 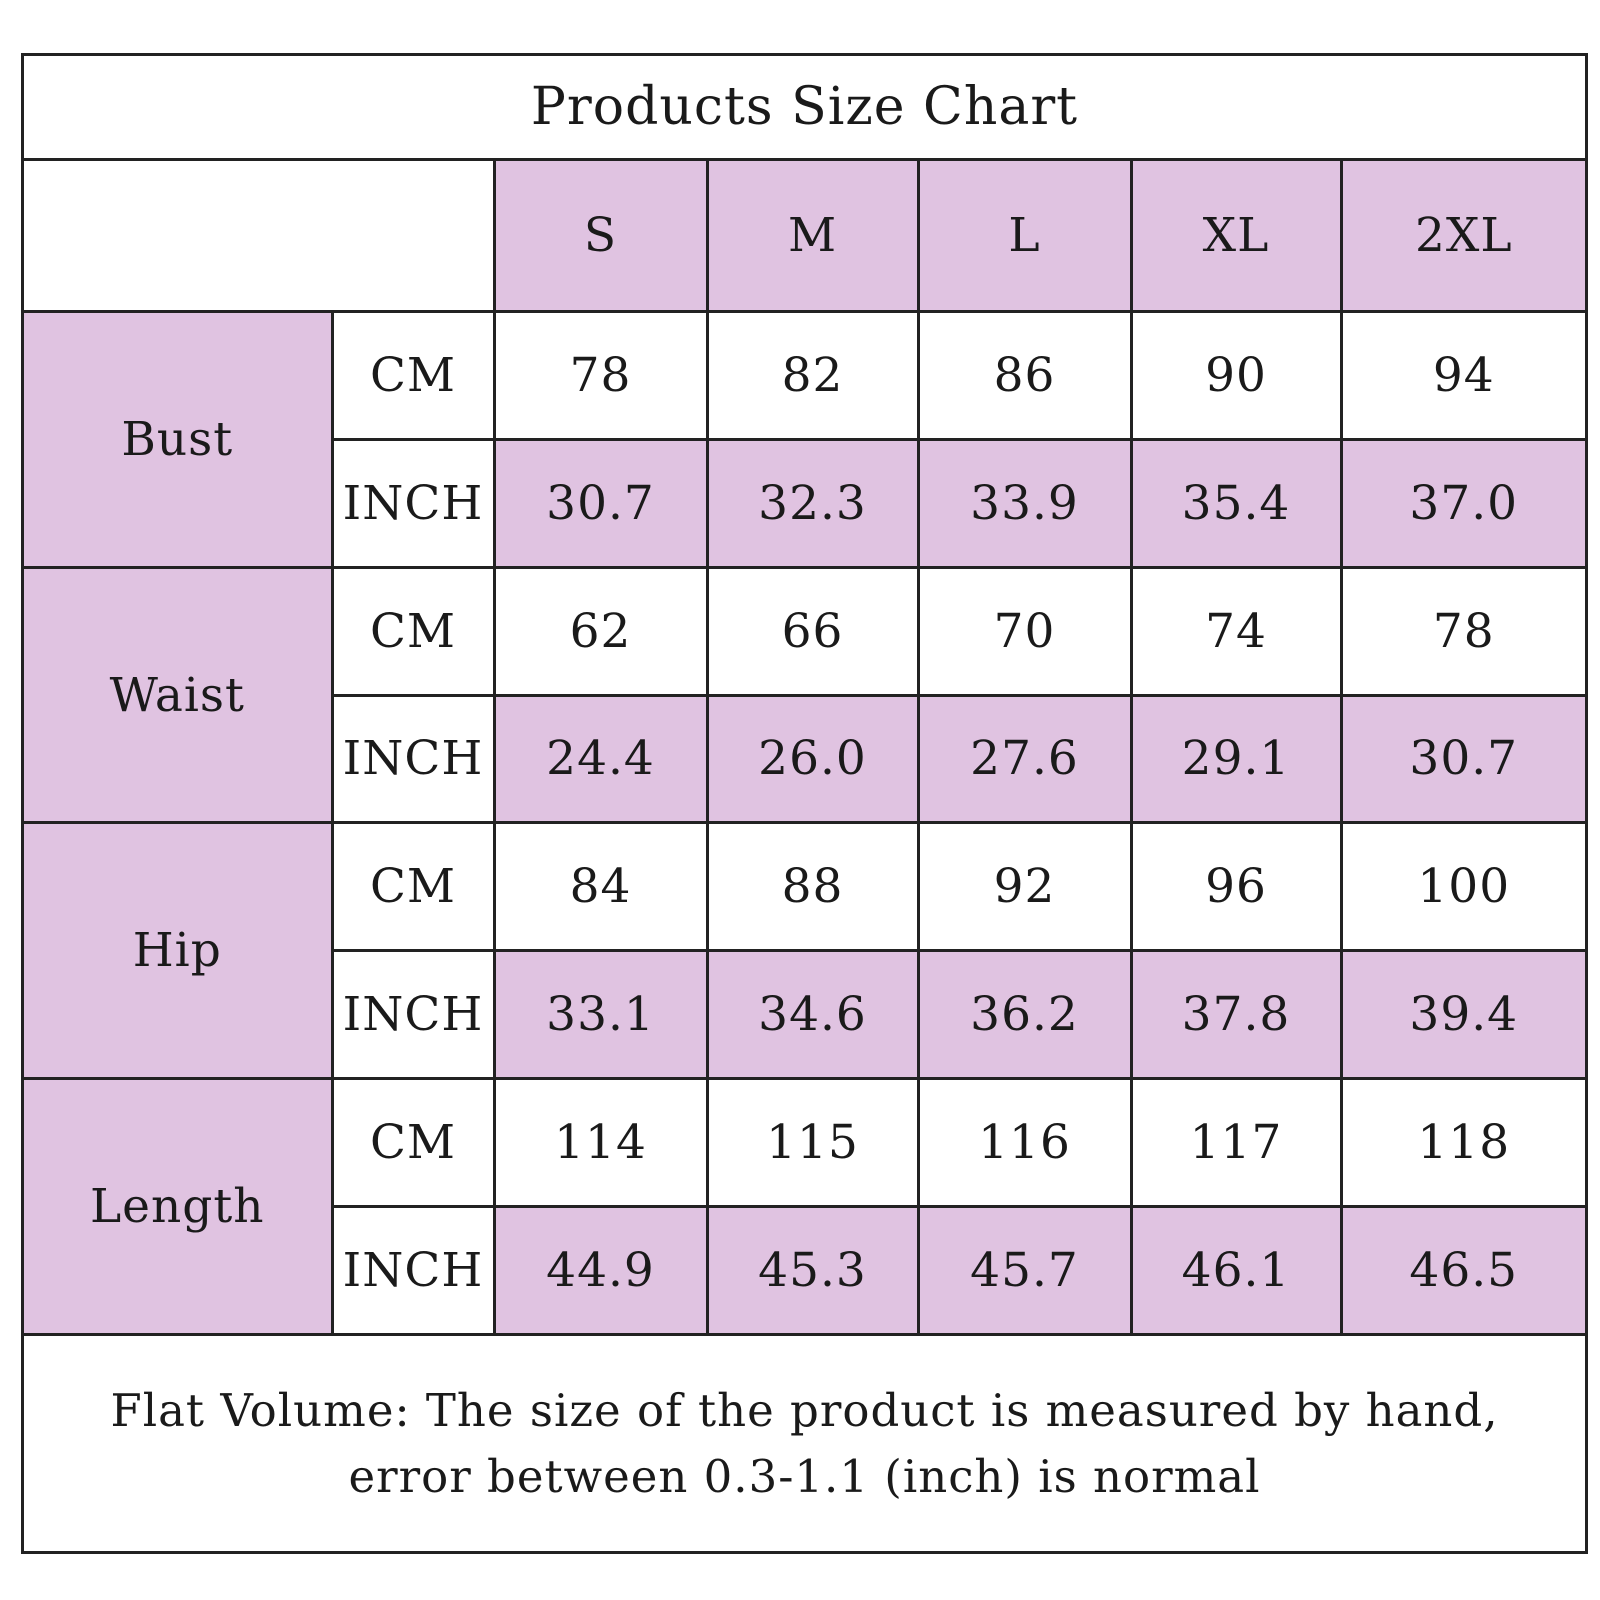 What do you see at coordinates (600, 1271) in the screenshot?
I see `value-cell: 44.9` at bounding box center [600, 1271].